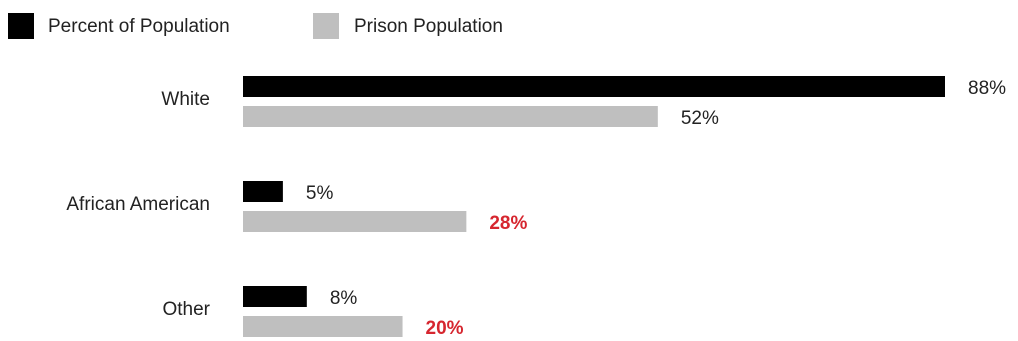 The width and height of the screenshot is (1018, 341). I want to click on bar-prison-population-other, so click(323, 326).